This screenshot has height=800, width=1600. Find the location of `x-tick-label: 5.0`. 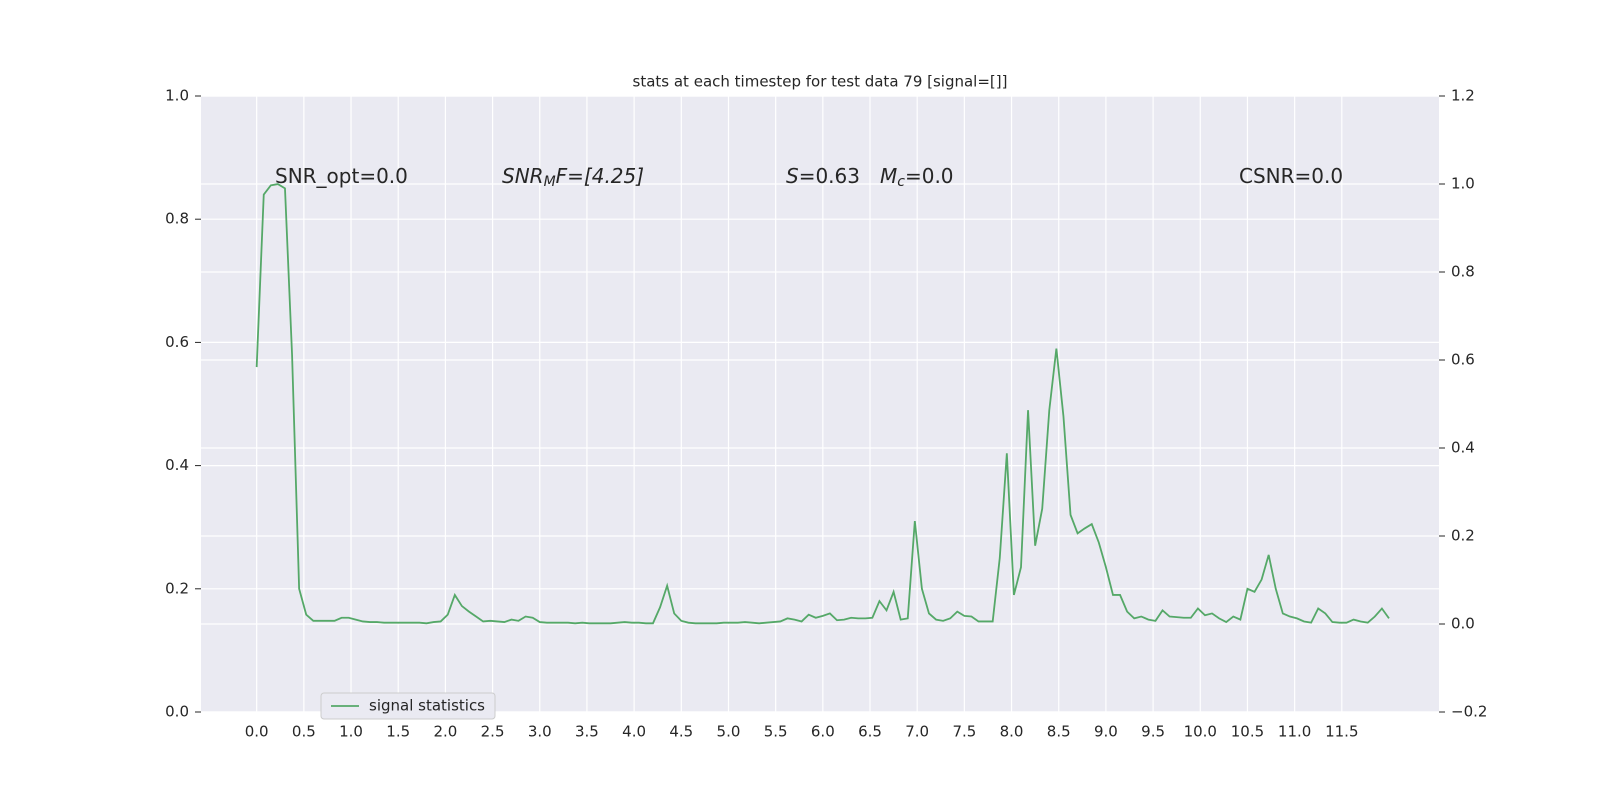

x-tick-label: 5.0 is located at coordinates (729, 732).